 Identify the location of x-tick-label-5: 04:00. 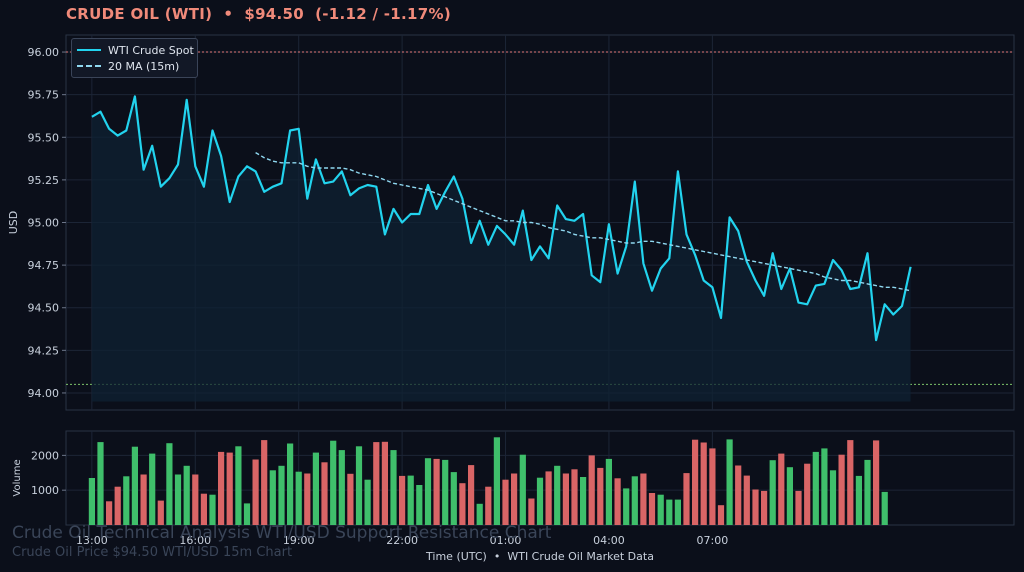
(609, 540).